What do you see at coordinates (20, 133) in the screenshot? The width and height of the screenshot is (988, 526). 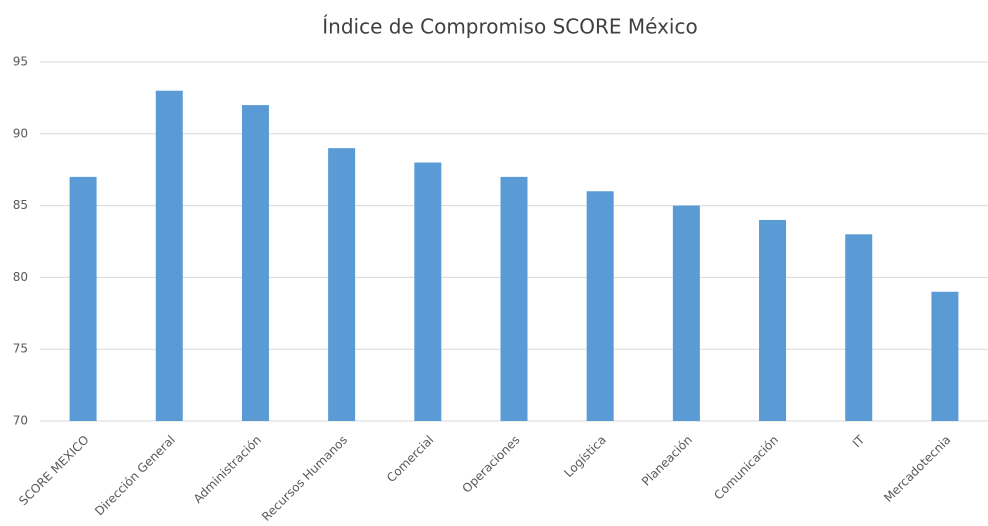 I see `y-tick-label: 90` at bounding box center [20, 133].